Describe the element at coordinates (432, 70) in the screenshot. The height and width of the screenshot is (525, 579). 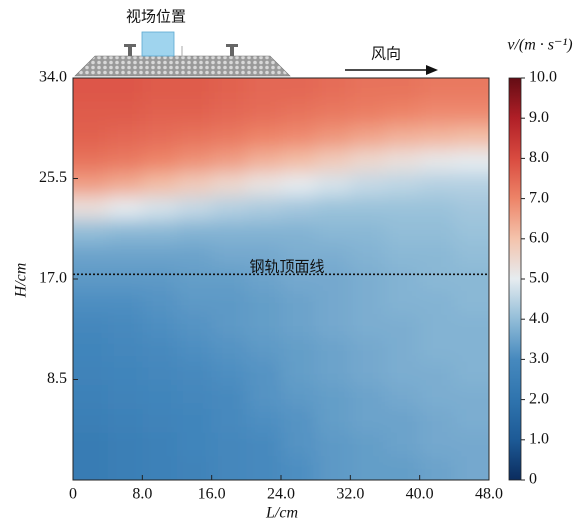
I see `wind-arrow-head` at that location.